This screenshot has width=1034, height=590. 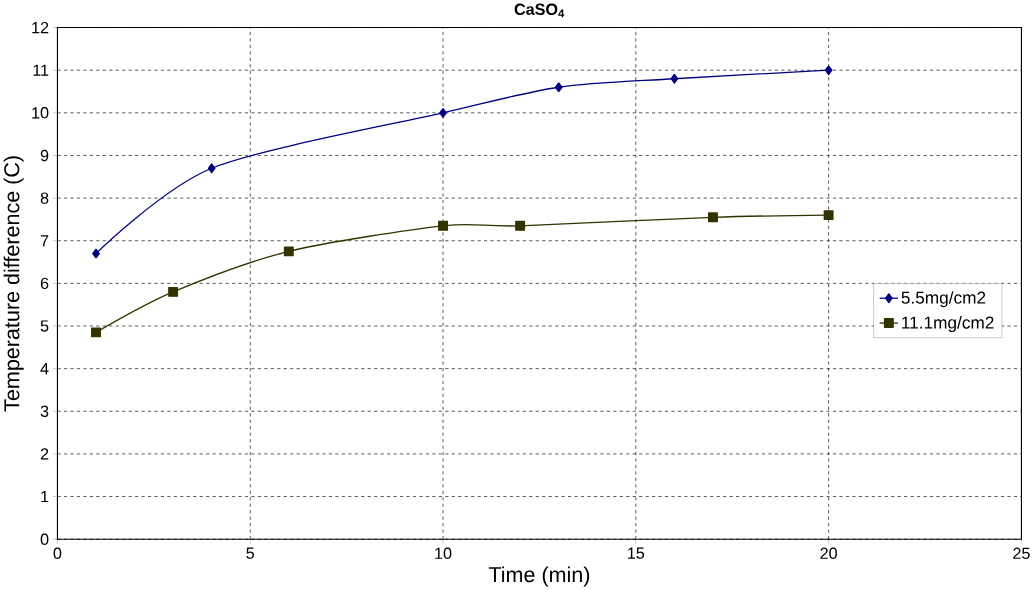 What do you see at coordinates (539, 576) in the screenshot?
I see `x-axis-title: Time (min)` at bounding box center [539, 576].